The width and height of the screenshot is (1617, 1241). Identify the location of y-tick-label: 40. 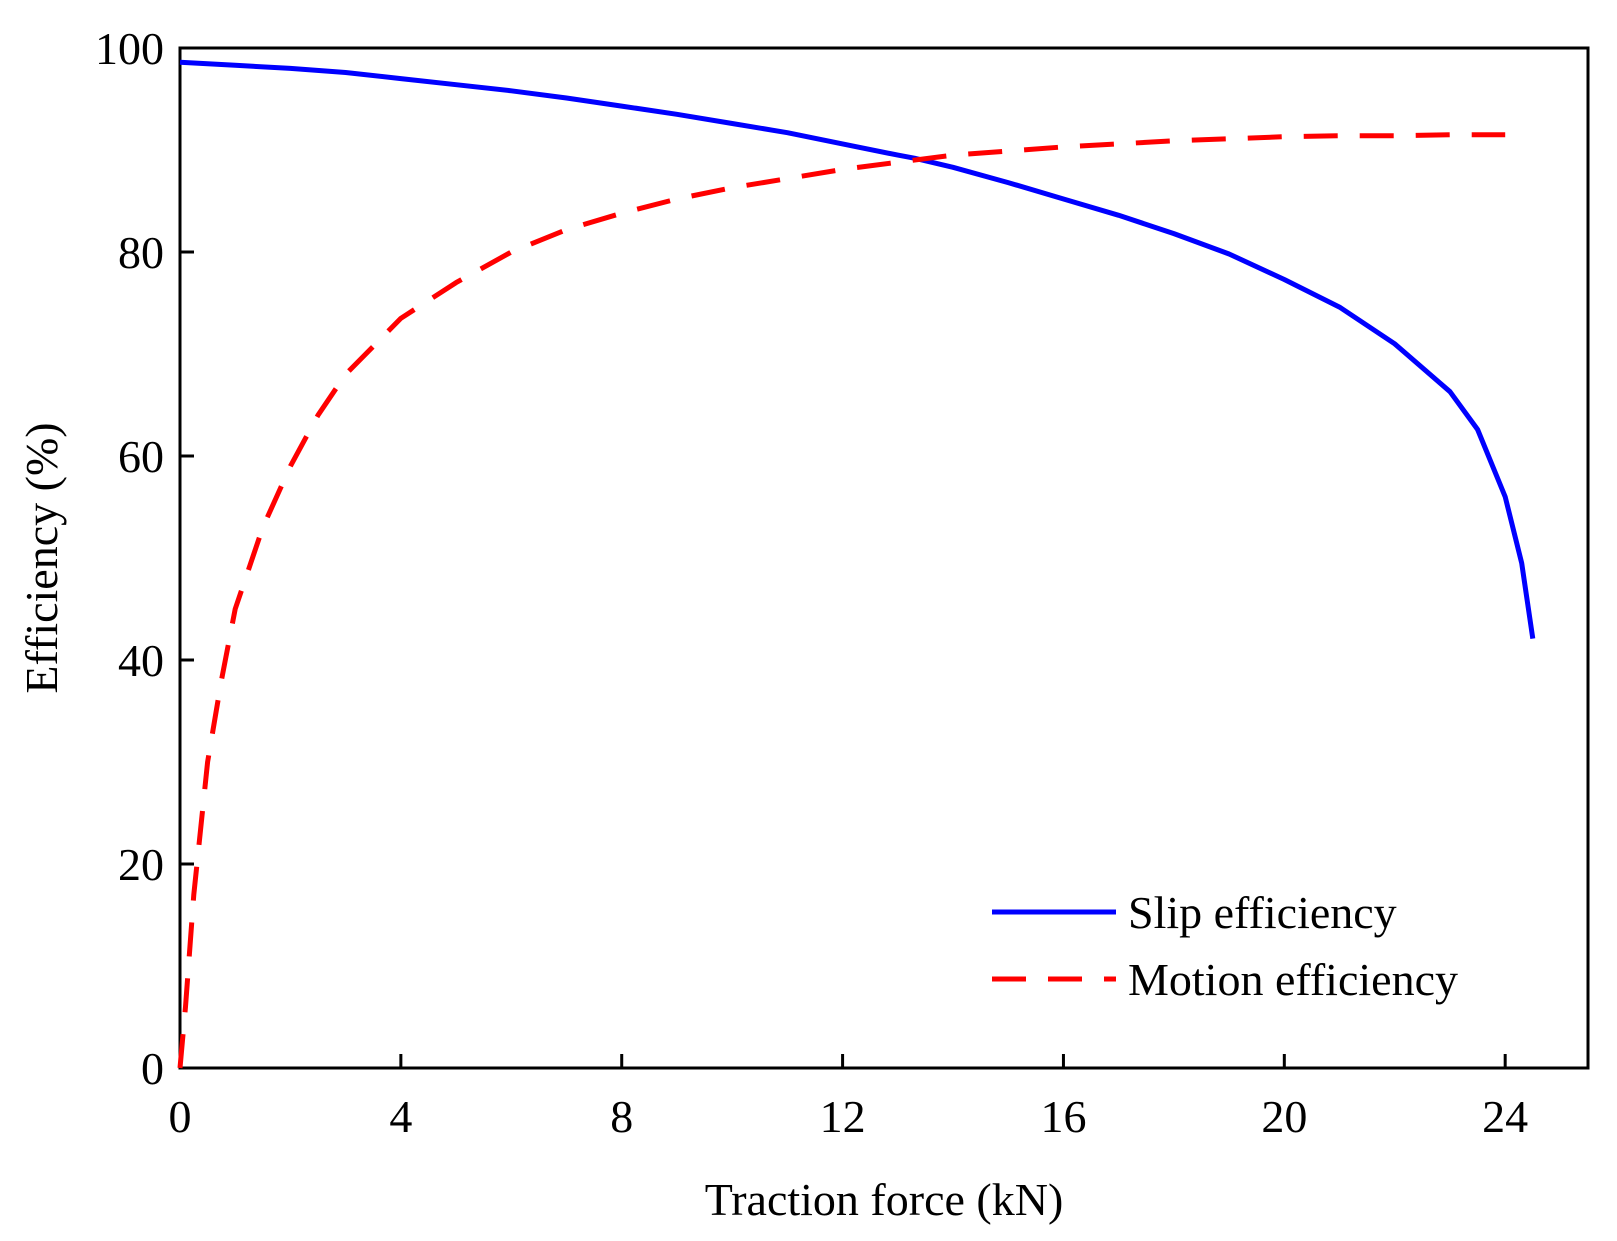
(141, 660).